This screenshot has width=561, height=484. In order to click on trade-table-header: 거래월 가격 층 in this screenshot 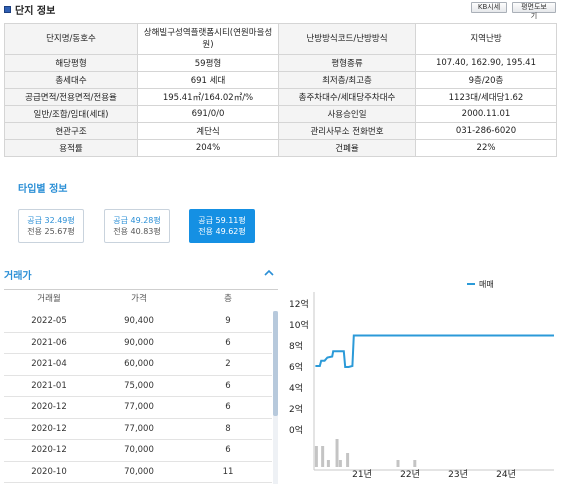, I will do `click(138, 299)`.